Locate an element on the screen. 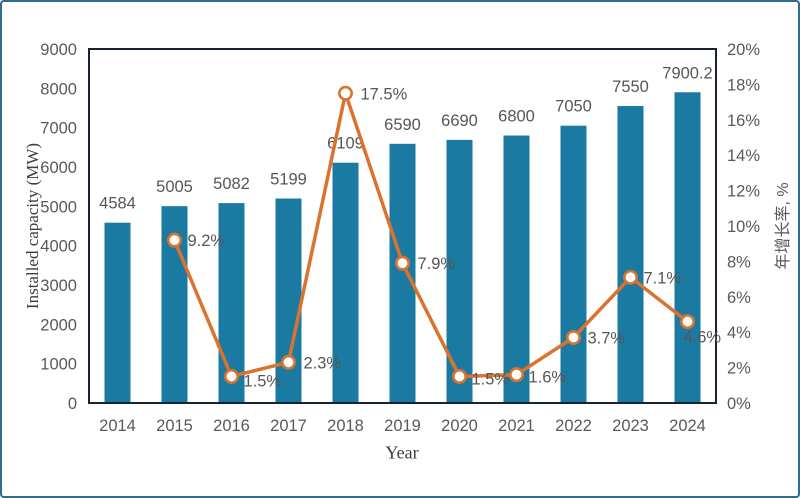 The image size is (800, 498). line-label-2024: 4.6% is located at coordinates (703, 338).